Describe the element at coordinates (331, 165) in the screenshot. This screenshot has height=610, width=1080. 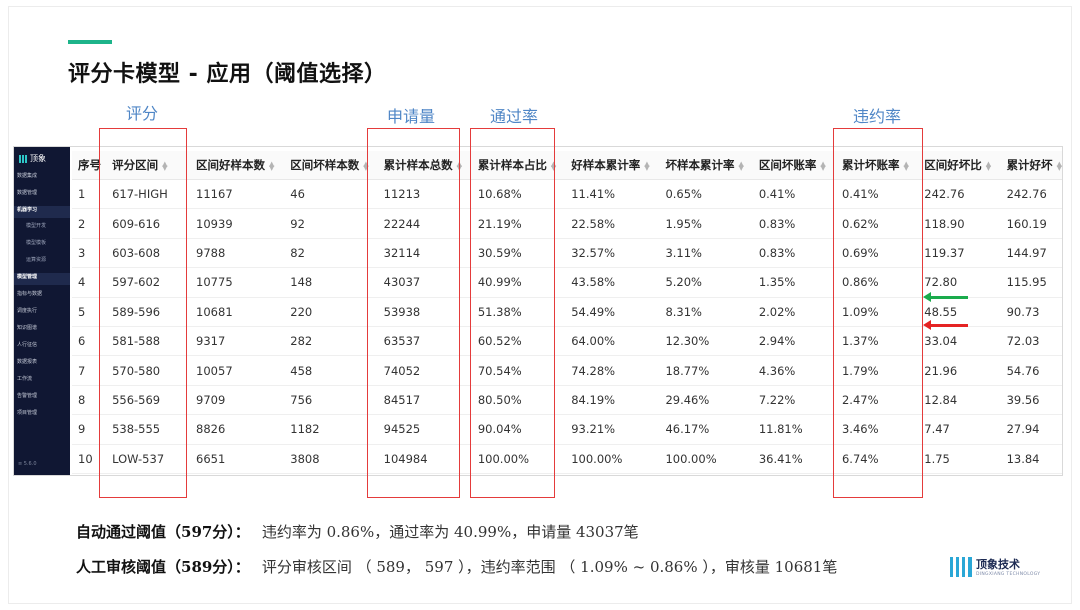
I see `column-header: 区间坏样本数 ▲ ▼` at that location.